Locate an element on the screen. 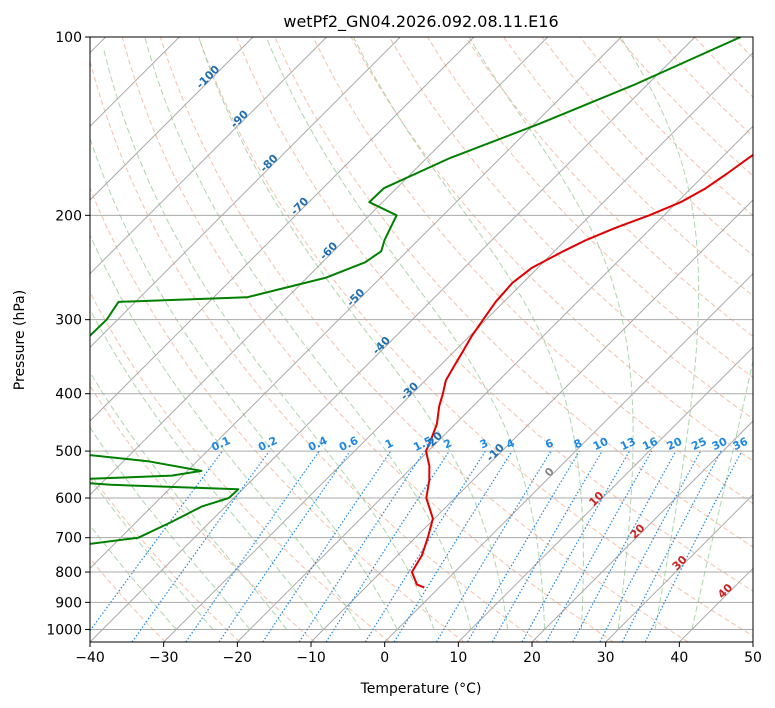  y-tick-label: 800 is located at coordinates (68, 573).